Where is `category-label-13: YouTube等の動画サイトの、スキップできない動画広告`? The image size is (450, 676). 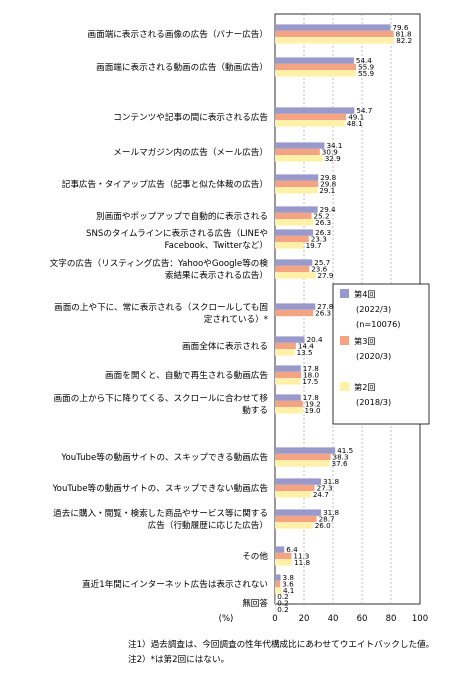
category-label-13: YouTube等の動画サイトの、スキップできない動画広告 is located at coordinates (160, 488).